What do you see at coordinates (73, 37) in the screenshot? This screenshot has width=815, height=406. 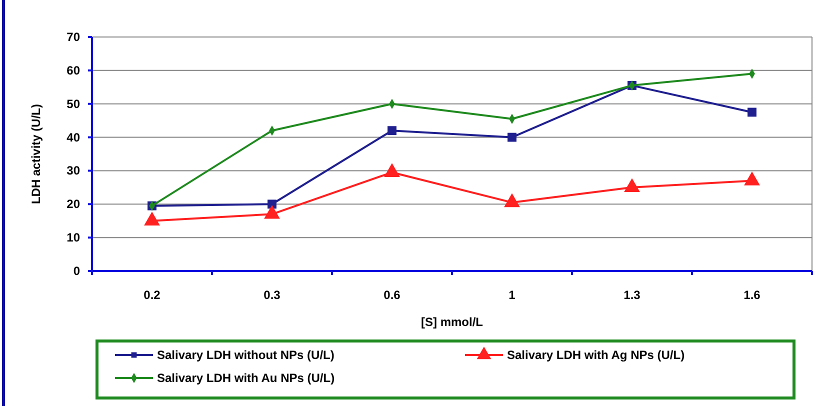 I see `y-tick-label: 70` at bounding box center [73, 37].